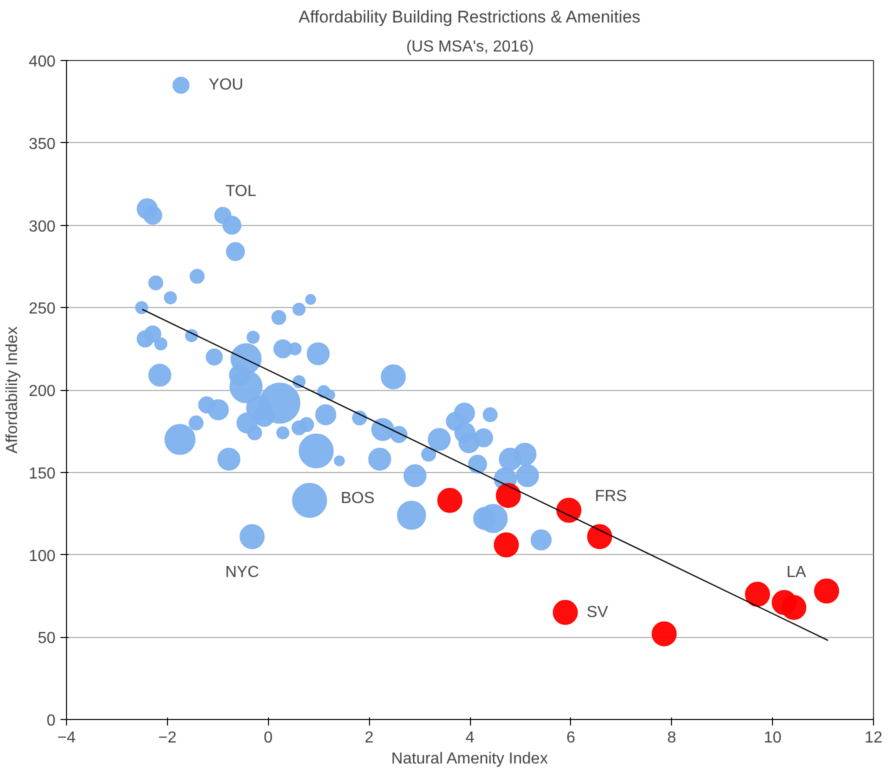 The image size is (890, 775). What do you see at coordinates (42, 473) in the screenshot?
I see `y-tick-label: 150` at bounding box center [42, 473].